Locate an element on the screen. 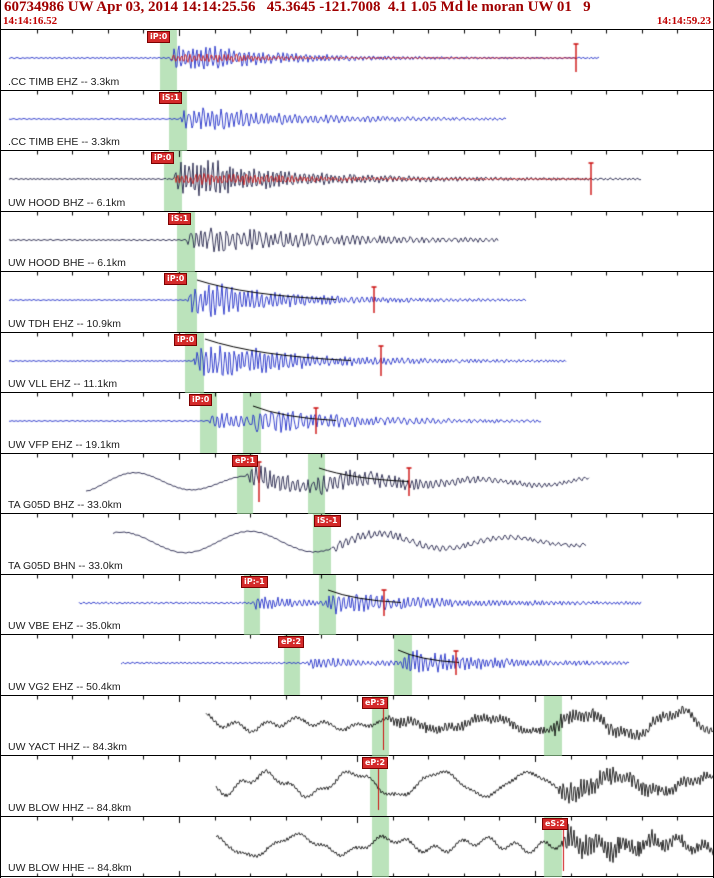 This screenshot has width=714, height=878. station-label: UW HOOD BHE -- 6.1km is located at coordinates (67, 263).